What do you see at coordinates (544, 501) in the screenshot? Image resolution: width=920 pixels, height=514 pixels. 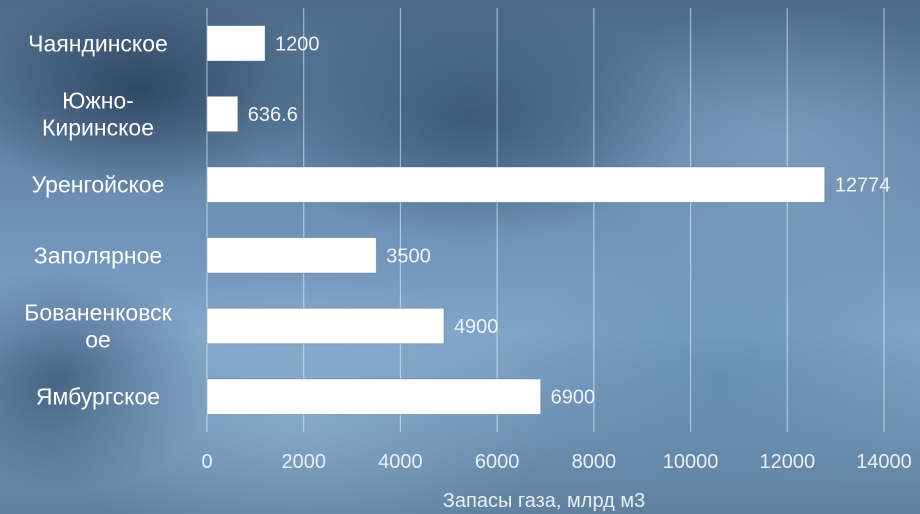 I see `x-axis-title: Запасы газа, млрд м3` at bounding box center [544, 501].